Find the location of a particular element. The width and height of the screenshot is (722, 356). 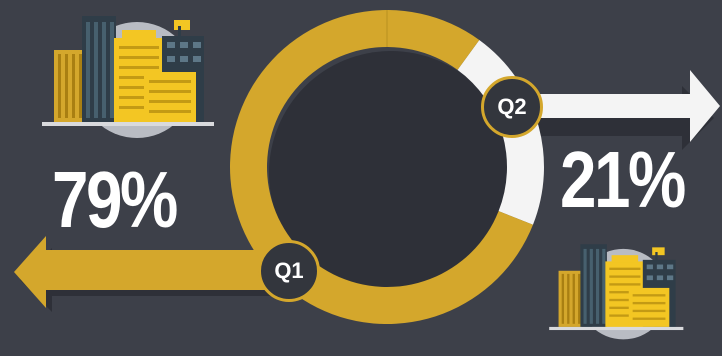

badge-q2: Q2 is located at coordinates (512, 107).